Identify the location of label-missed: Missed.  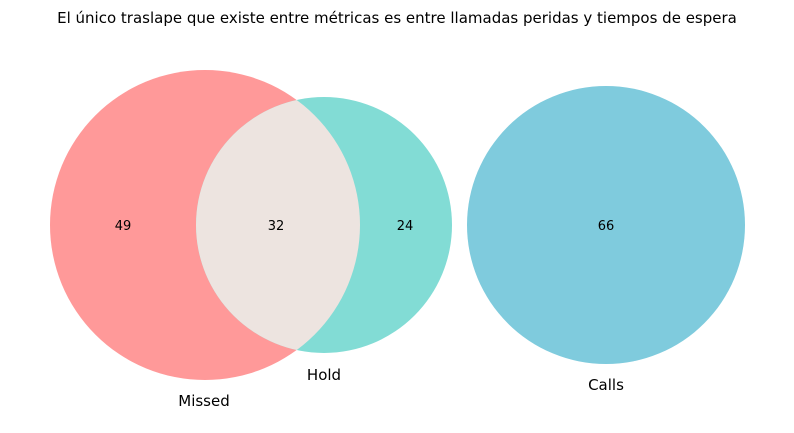
(204, 401).